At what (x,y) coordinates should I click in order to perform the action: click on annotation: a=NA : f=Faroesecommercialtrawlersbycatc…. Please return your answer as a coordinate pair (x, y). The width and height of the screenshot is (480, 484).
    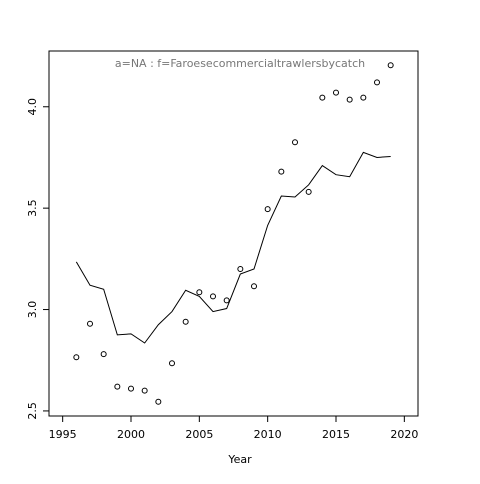
    Looking at the image, I should click on (240, 63).